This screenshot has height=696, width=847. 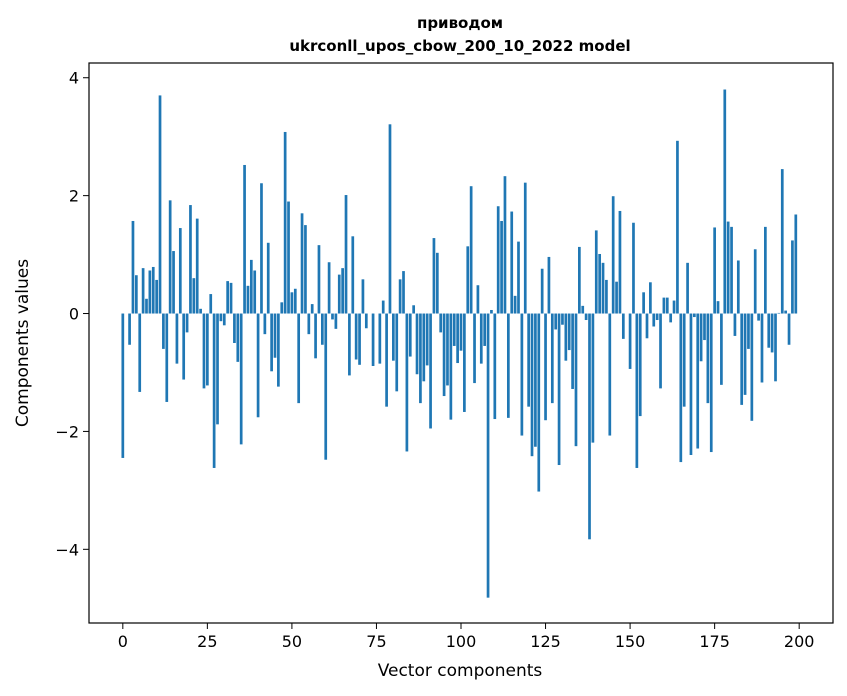 I want to click on x-tick-label: 175, so click(x=714, y=641).